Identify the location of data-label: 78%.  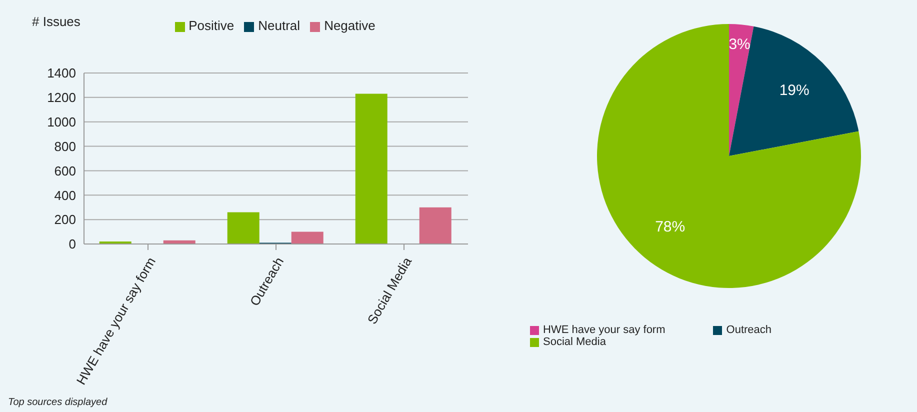
(670, 227).